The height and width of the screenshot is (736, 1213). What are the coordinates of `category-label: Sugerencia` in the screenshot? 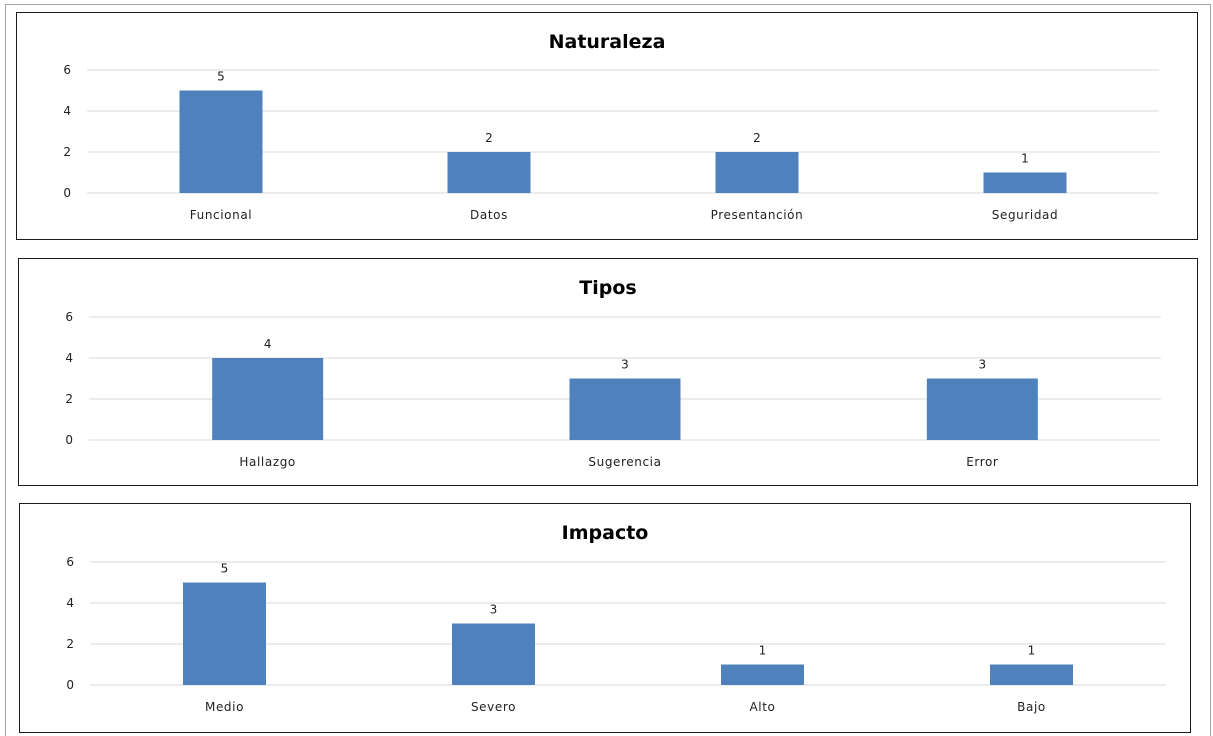 It's located at (624, 462).